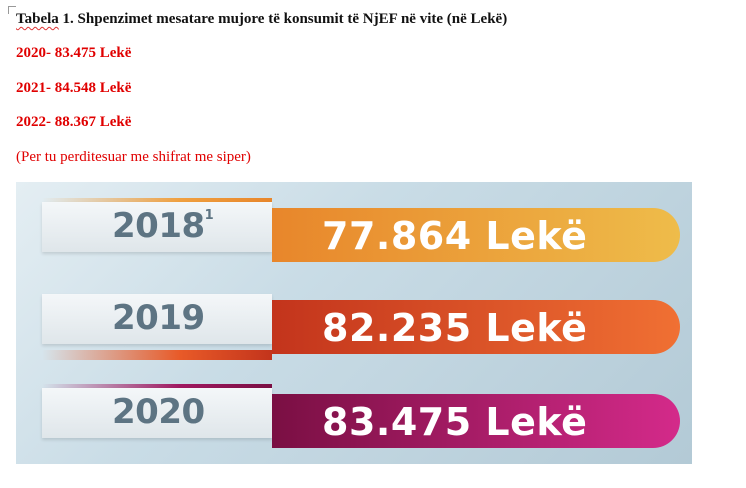  I want to click on infographic-row-2018: 20181 77.864 Lekë, so click(354, 232).